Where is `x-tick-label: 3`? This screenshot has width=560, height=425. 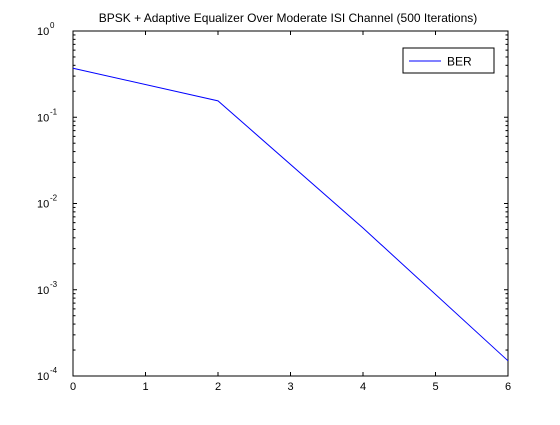
x-tick-label: 3 is located at coordinates (290, 387).